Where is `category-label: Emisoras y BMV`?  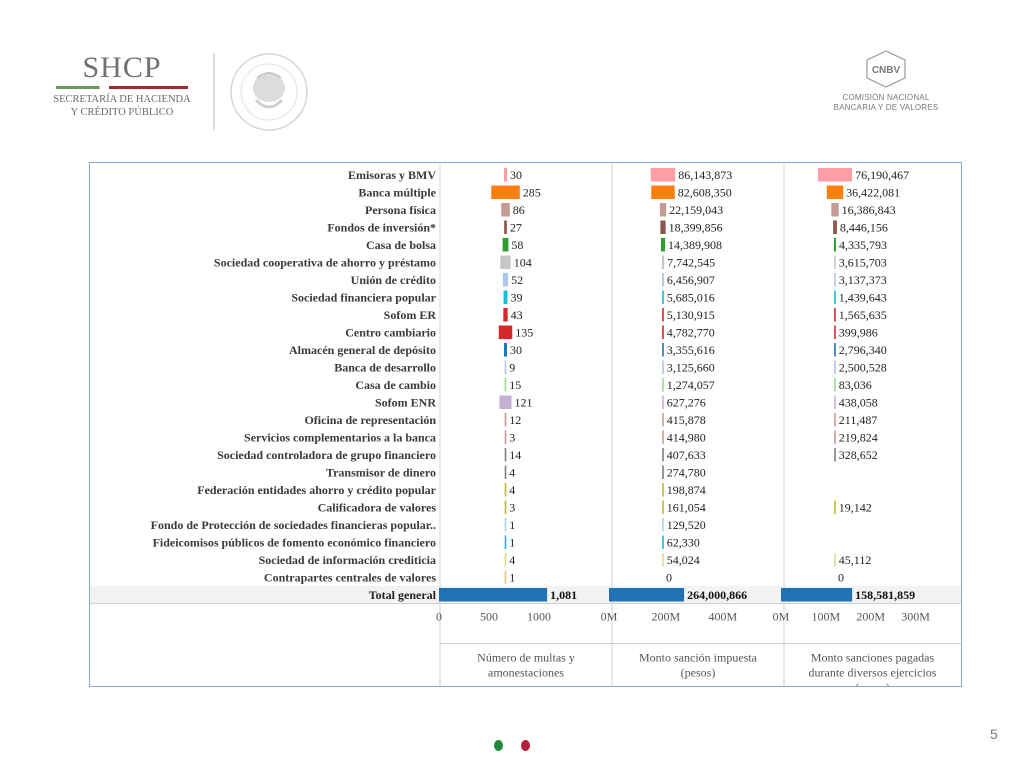 category-label: Emisoras y BMV is located at coordinates (392, 175).